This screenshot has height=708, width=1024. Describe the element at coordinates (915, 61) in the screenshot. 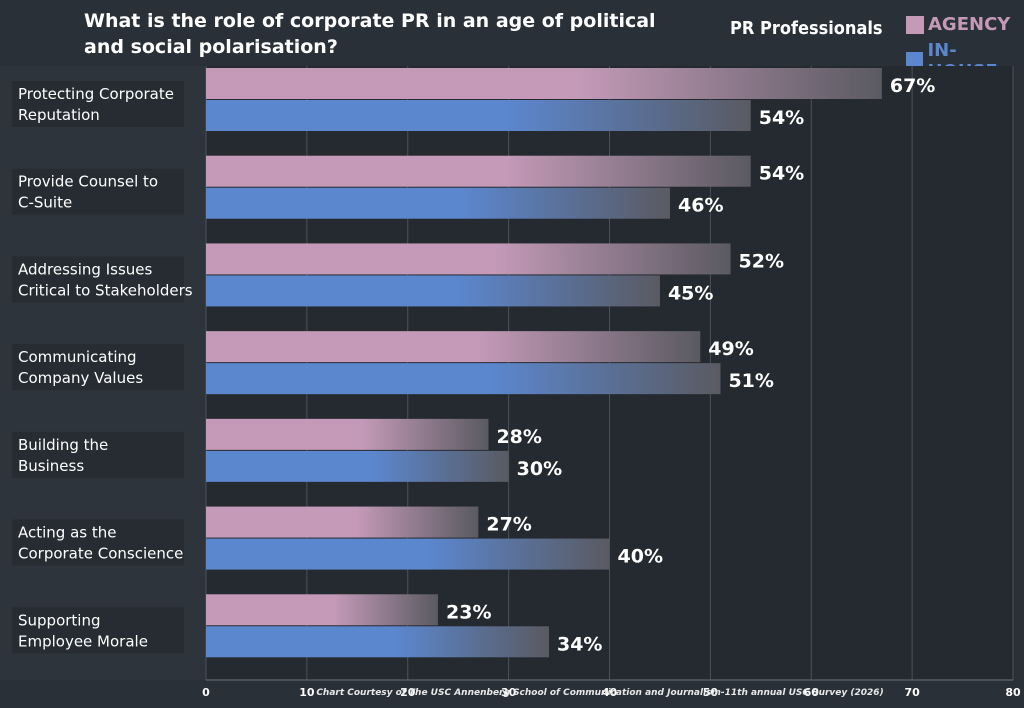

I see `legend-swatch-in-house` at that location.